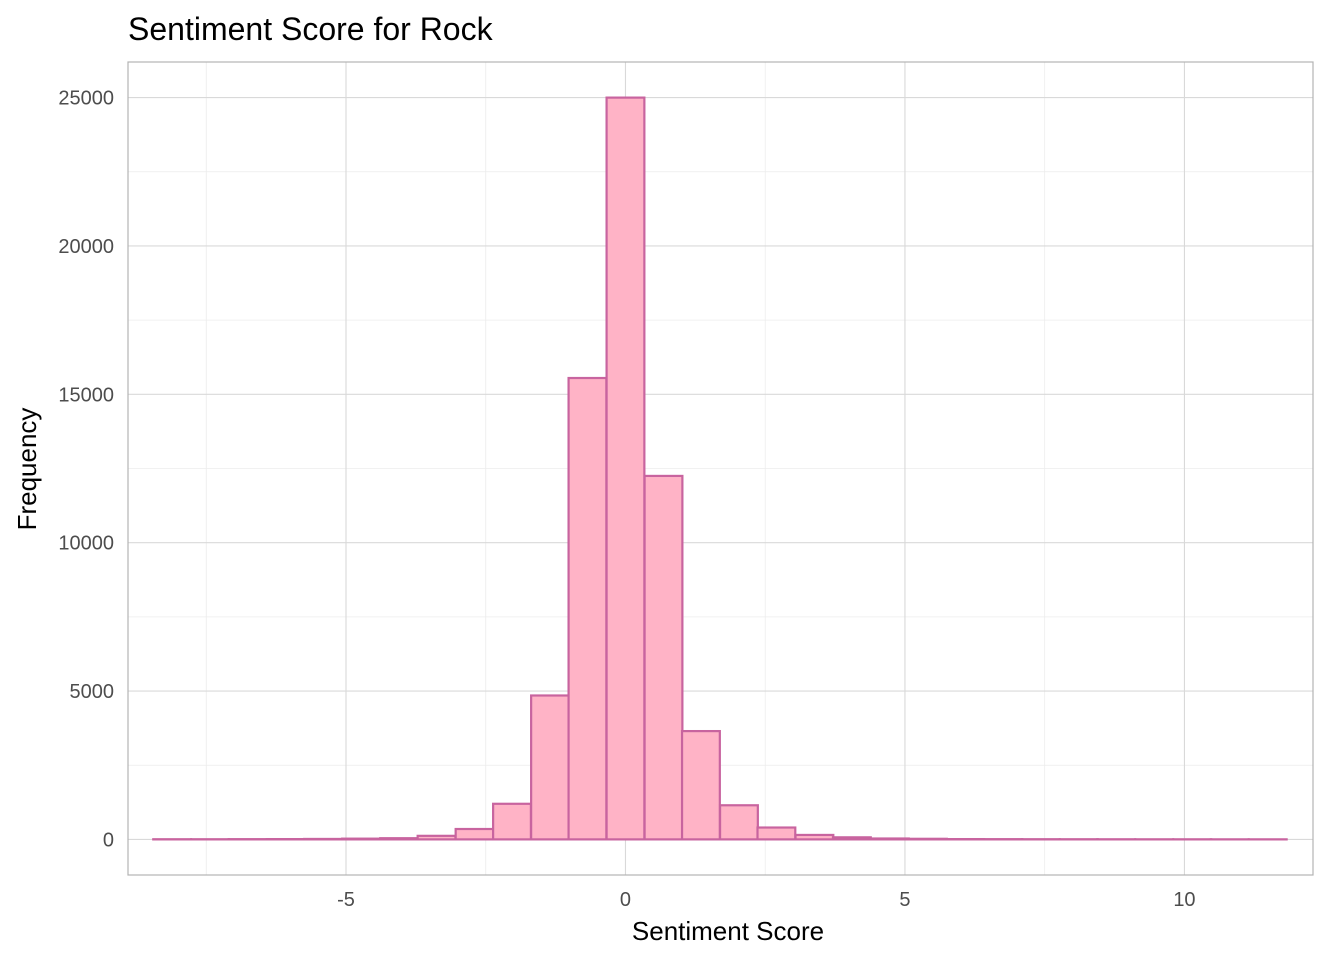  Describe the element at coordinates (86, 247) in the screenshot. I see `y-tick-label: 20000` at that location.